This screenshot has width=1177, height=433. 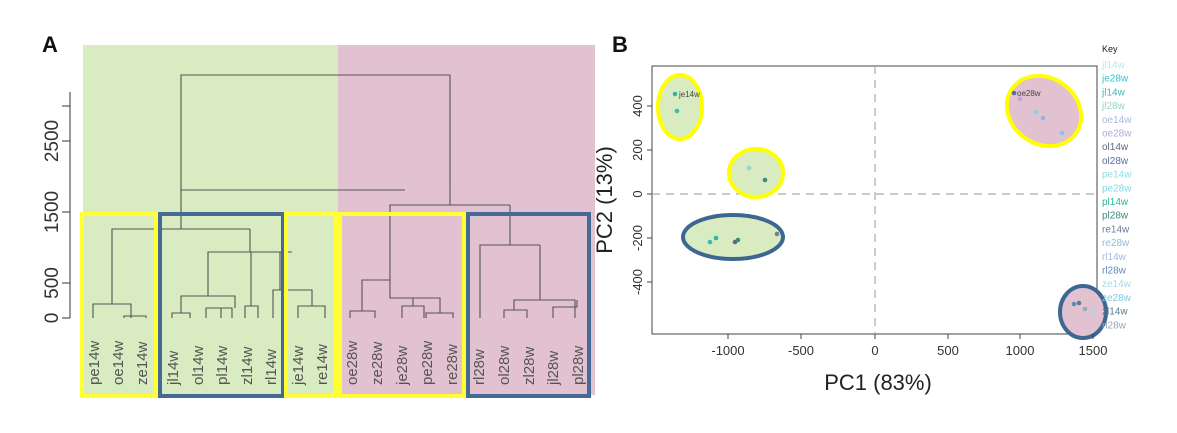 What do you see at coordinates (1020, 350) in the screenshot?
I see `x-tick: 1000` at bounding box center [1020, 350].